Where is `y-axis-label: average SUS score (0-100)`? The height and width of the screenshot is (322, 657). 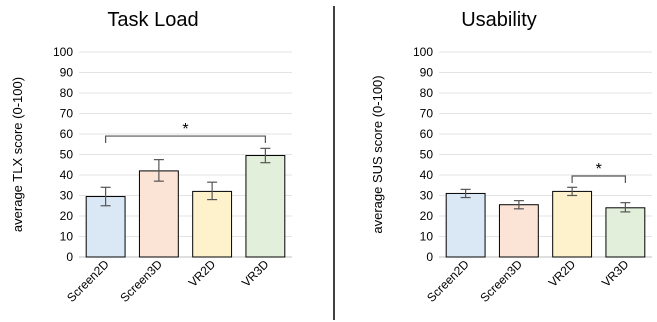 y-axis-label: average SUS score (0-100) is located at coordinates (377, 154).